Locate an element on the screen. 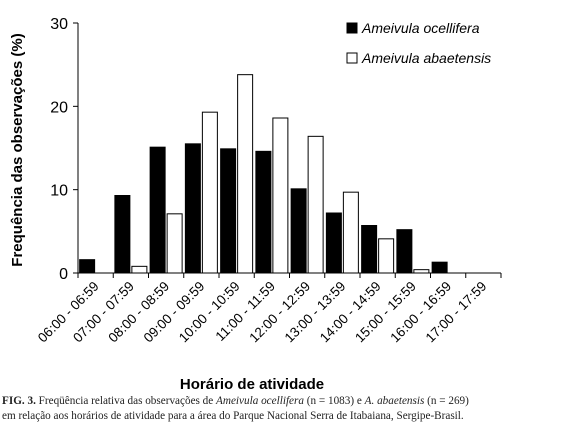  caption-species-2: A. abaetensis is located at coordinates (394, 401).